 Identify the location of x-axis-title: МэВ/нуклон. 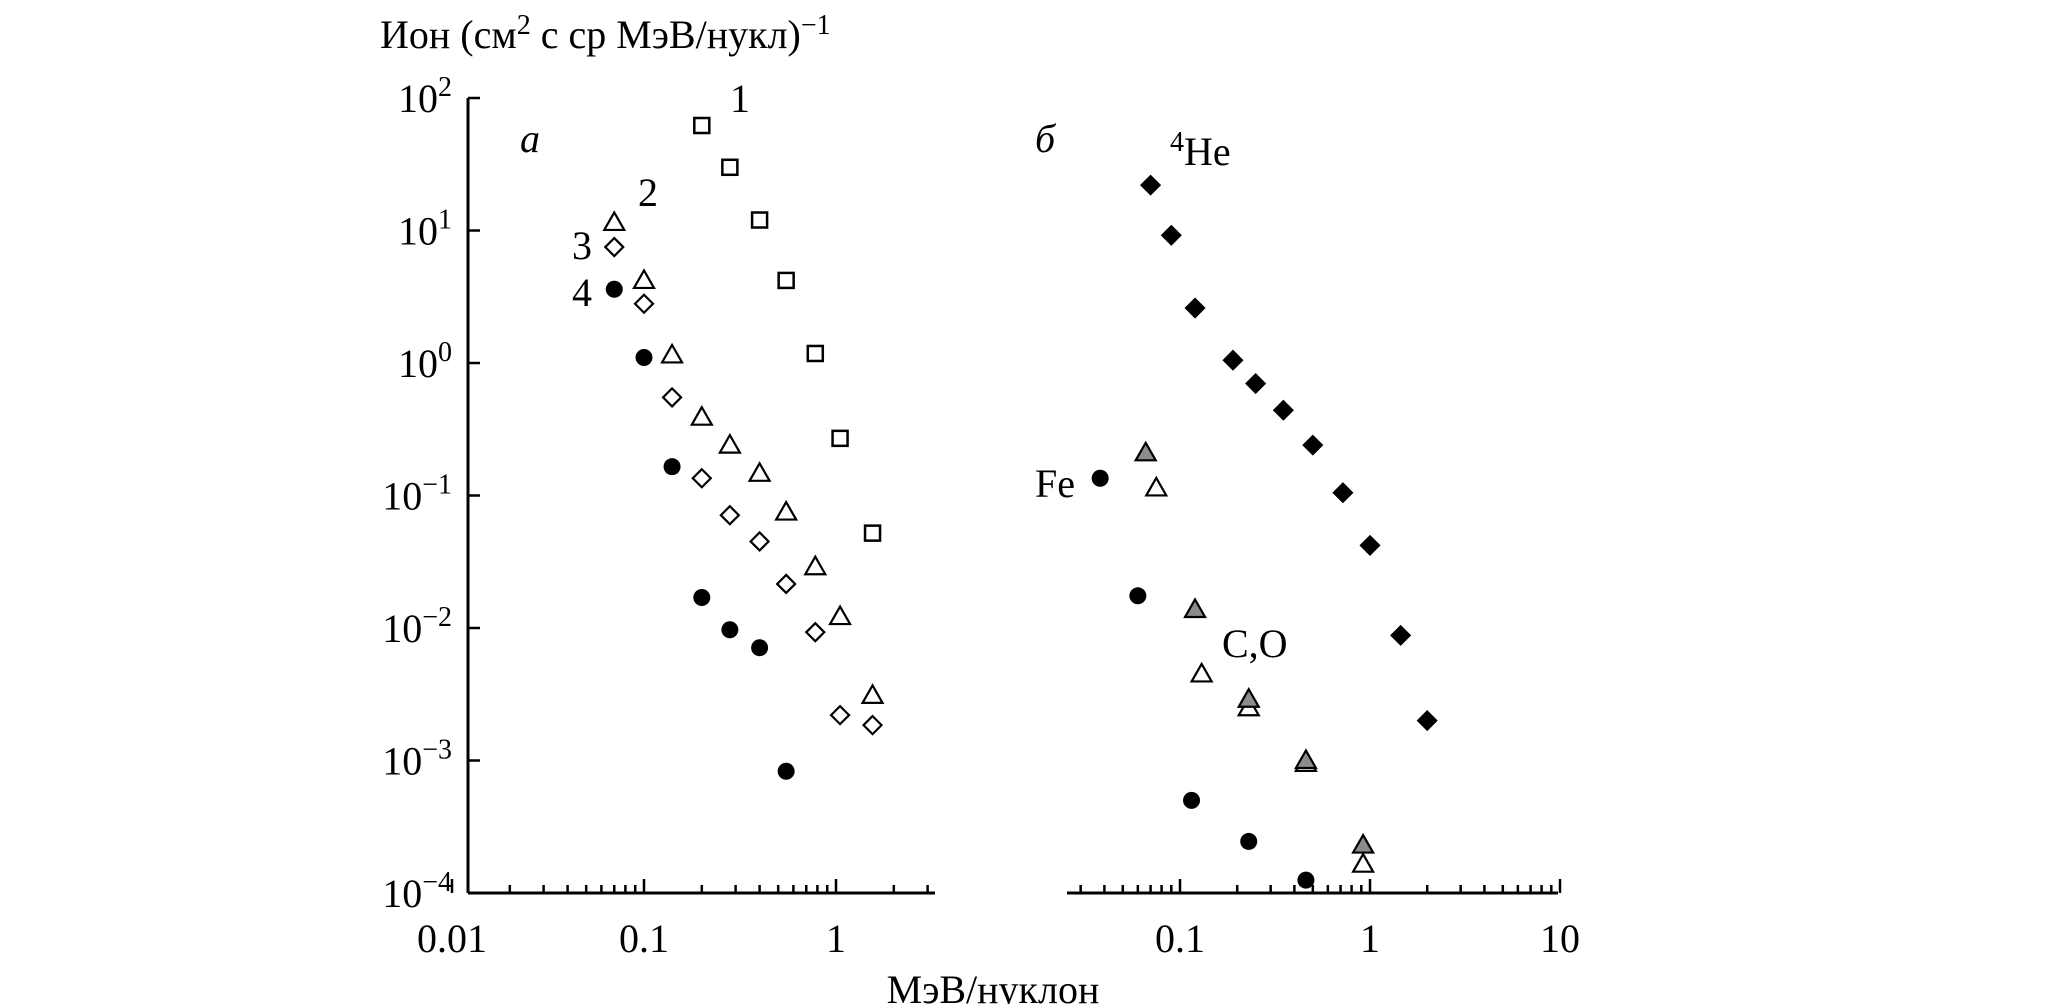
(993, 985).